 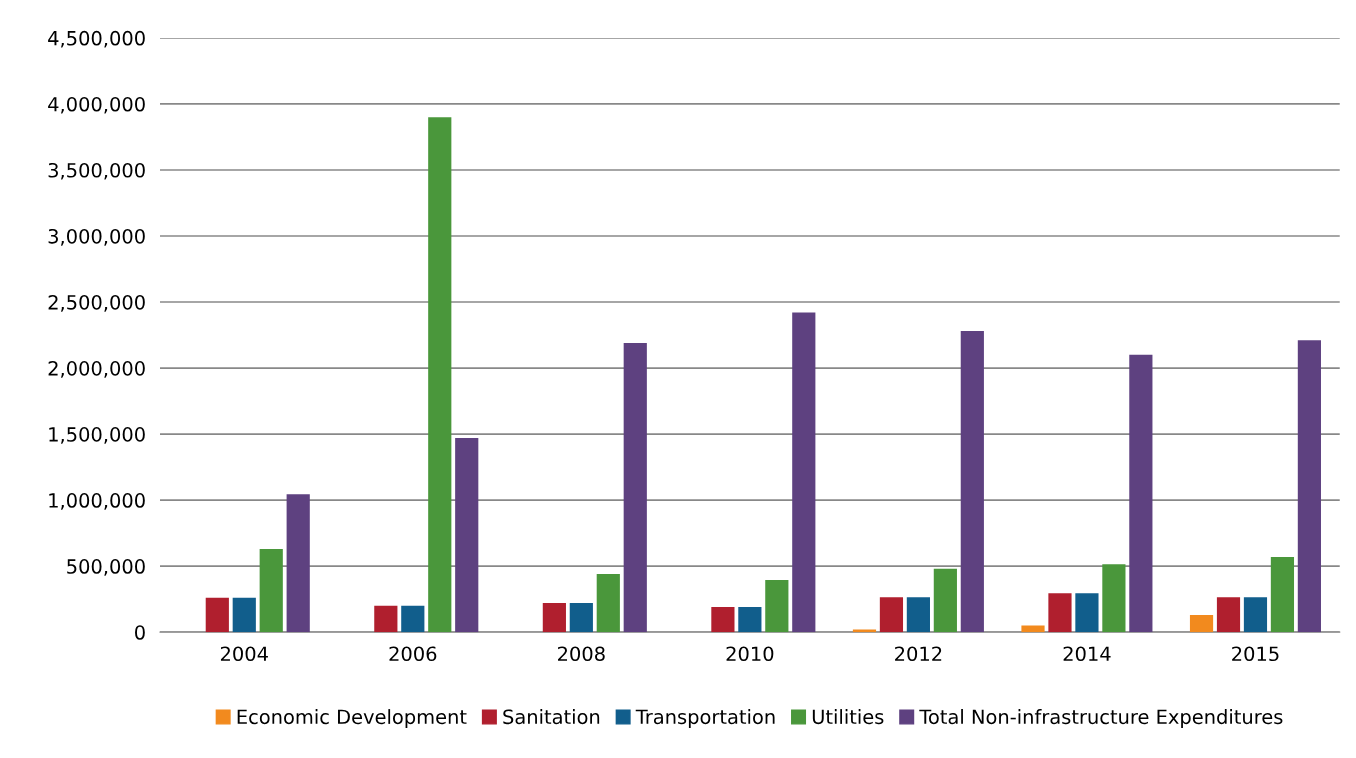 What do you see at coordinates (1087, 654) in the screenshot?
I see `x-tick-label: 2014` at bounding box center [1087, 654].